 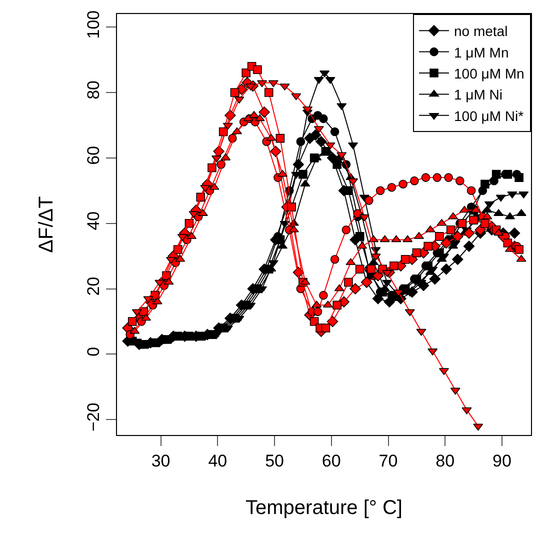 What do you see at coordinates (481, 31) in the screenshot?
I see `legend-label: no metal` at bounding box center [481, 31].